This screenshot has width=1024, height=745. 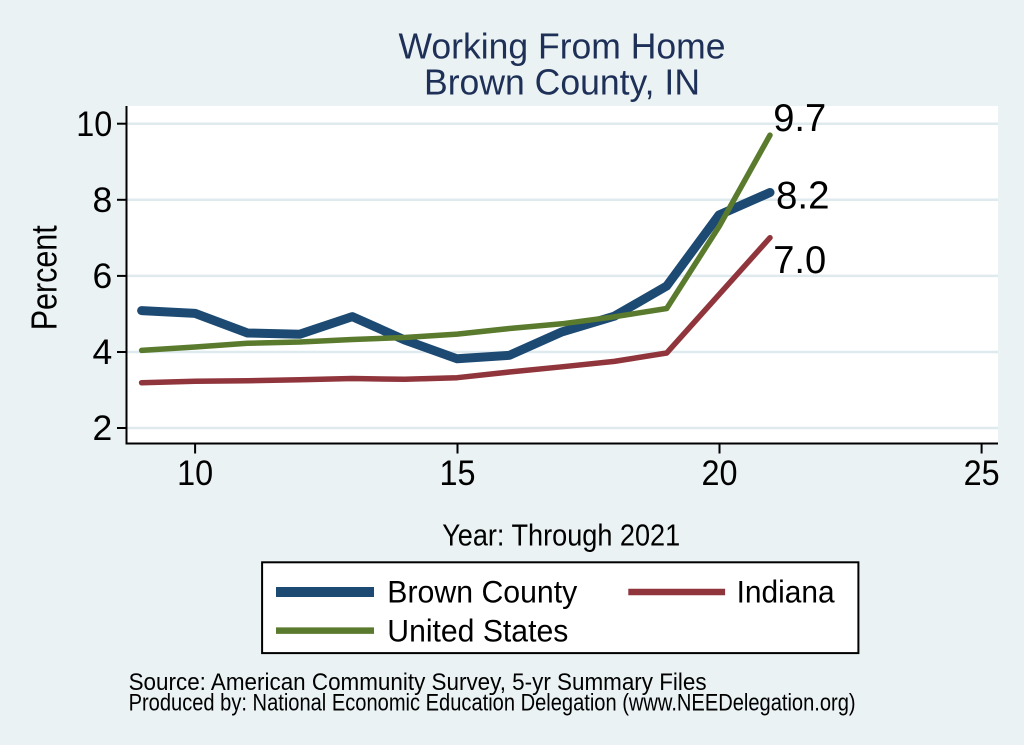 I want to click on svg-text: 7.0, so click(x=799, y=260).